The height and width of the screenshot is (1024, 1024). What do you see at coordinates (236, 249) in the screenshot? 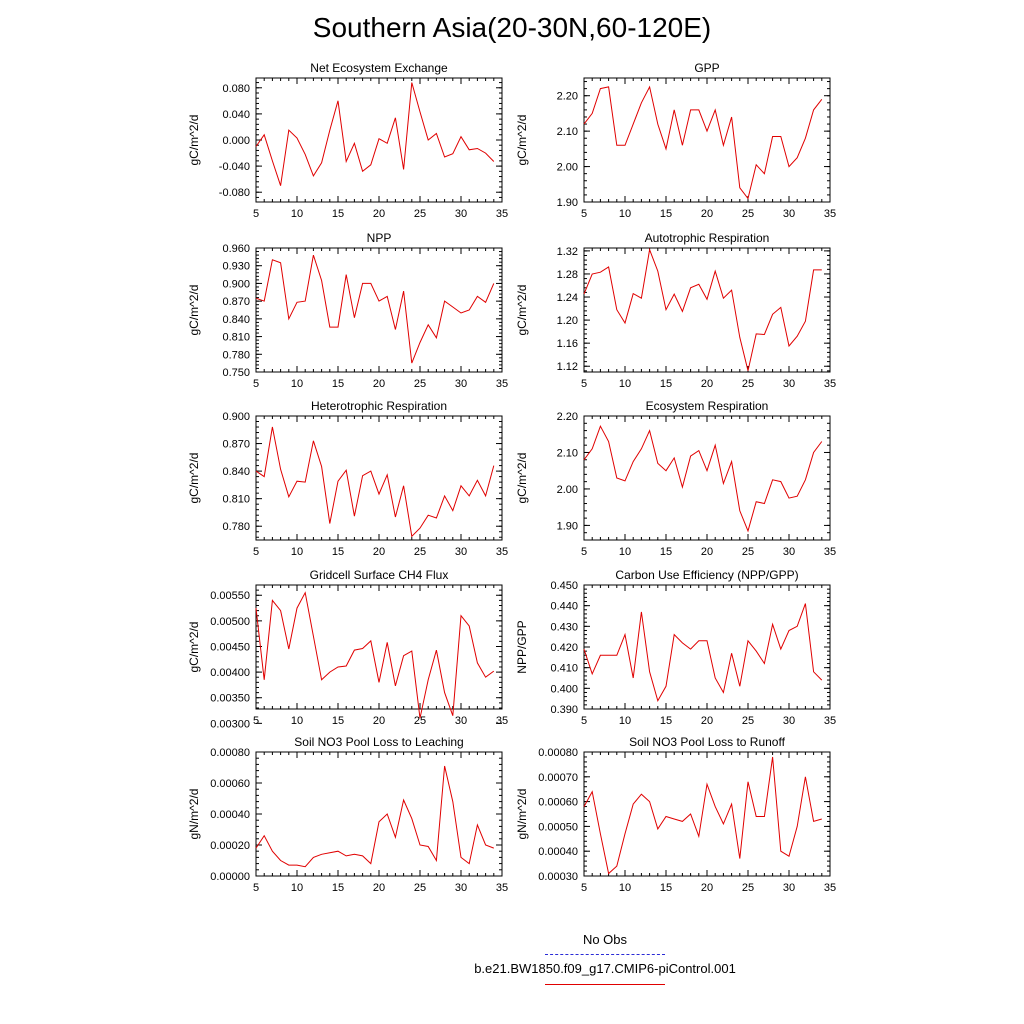
I see `y-tick-label: 0.960` at bounding box center [236, 249].